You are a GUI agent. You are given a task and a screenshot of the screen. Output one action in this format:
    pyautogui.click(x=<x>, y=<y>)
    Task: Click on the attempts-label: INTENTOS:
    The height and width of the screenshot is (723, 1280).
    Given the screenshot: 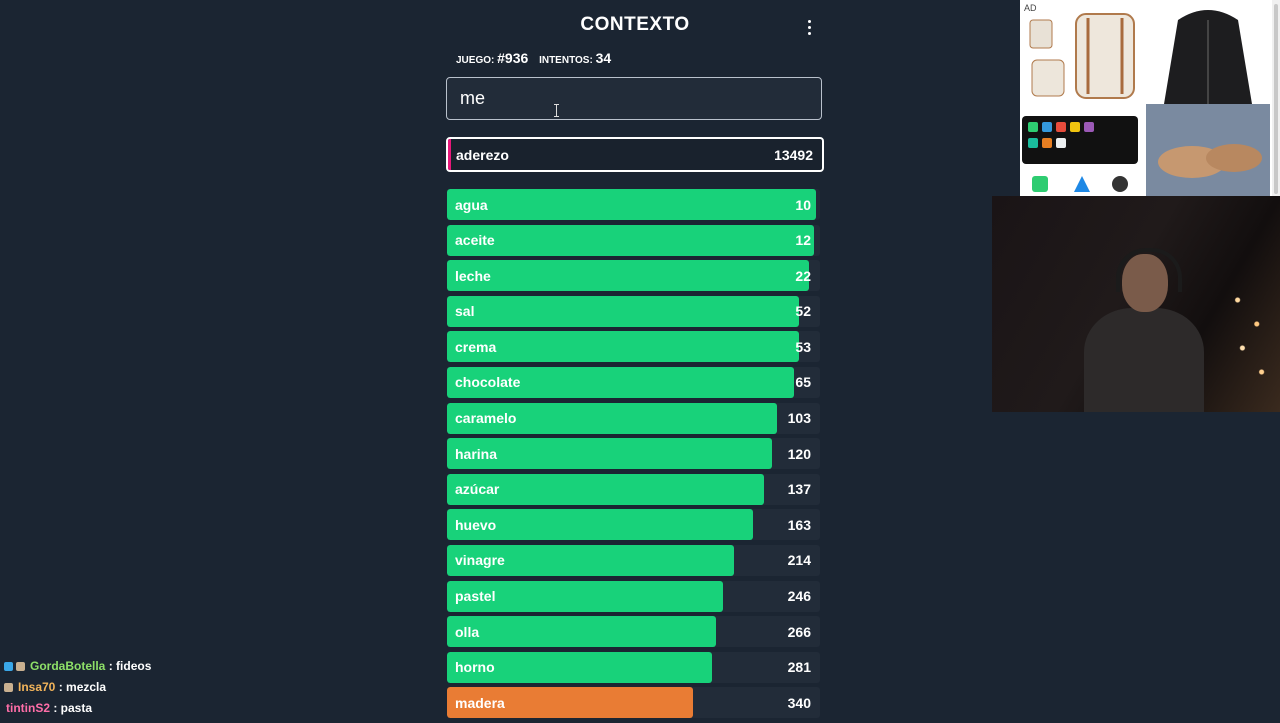 What is the action you would take?
    pyautogui.click(x=566, y=60)
    